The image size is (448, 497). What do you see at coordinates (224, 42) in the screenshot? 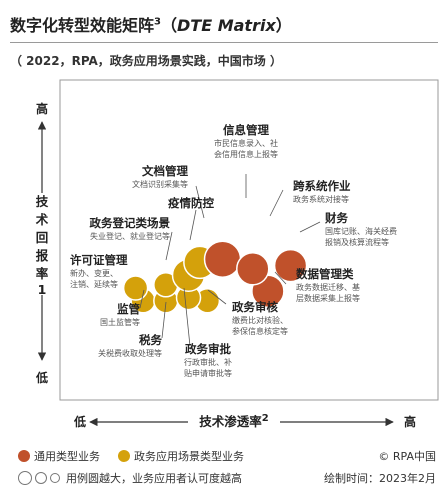
I see `title-divider` at bounding box center [224, 42].